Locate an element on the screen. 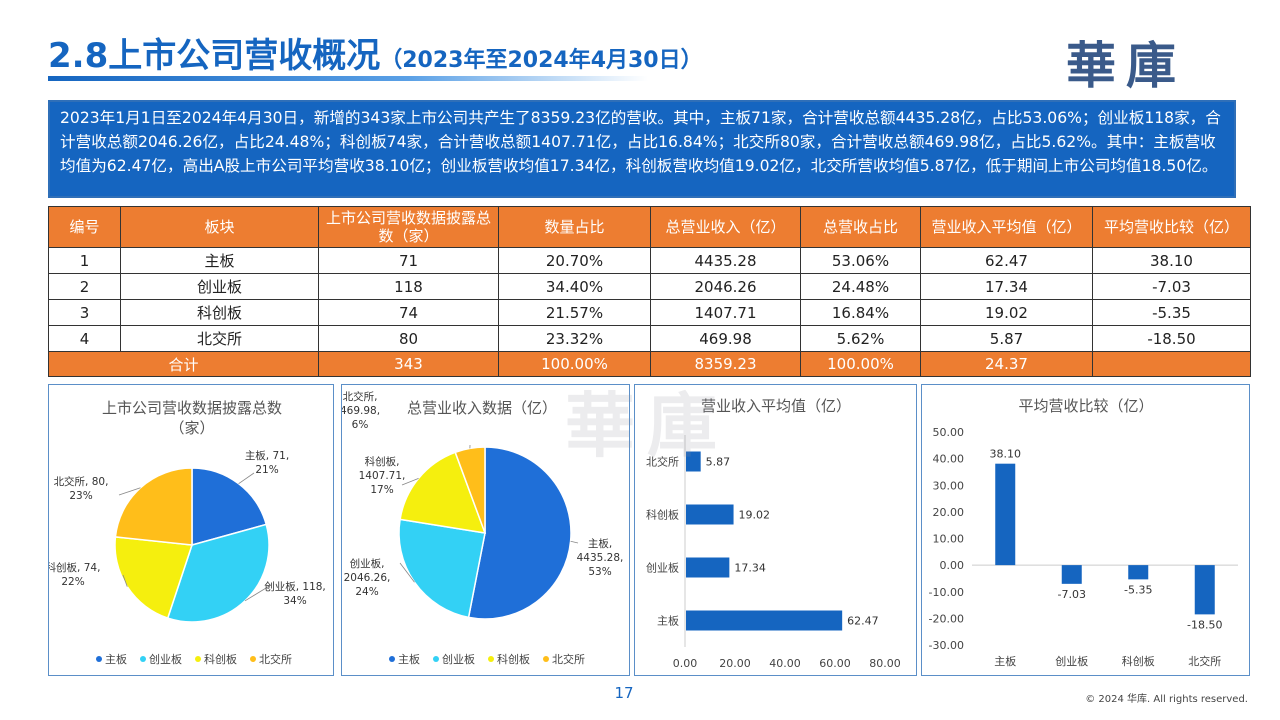 This screenshot has width=1280, height=720. table-row: 4 北交所 80 23.32% 469.98 5.62% 5.87 -18.50 is located at coordinates (649, 338).